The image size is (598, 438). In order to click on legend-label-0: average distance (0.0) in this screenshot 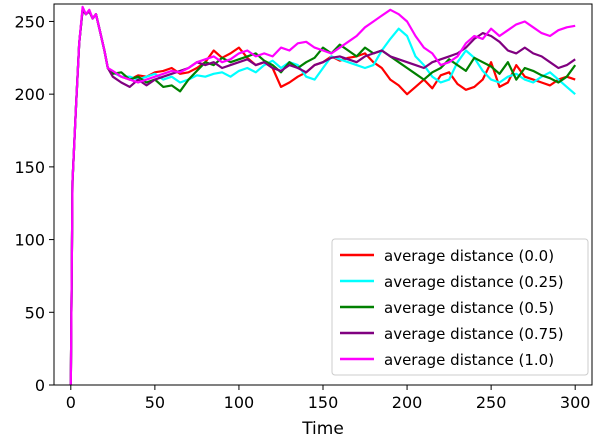, I will do `click(469, 256)`.